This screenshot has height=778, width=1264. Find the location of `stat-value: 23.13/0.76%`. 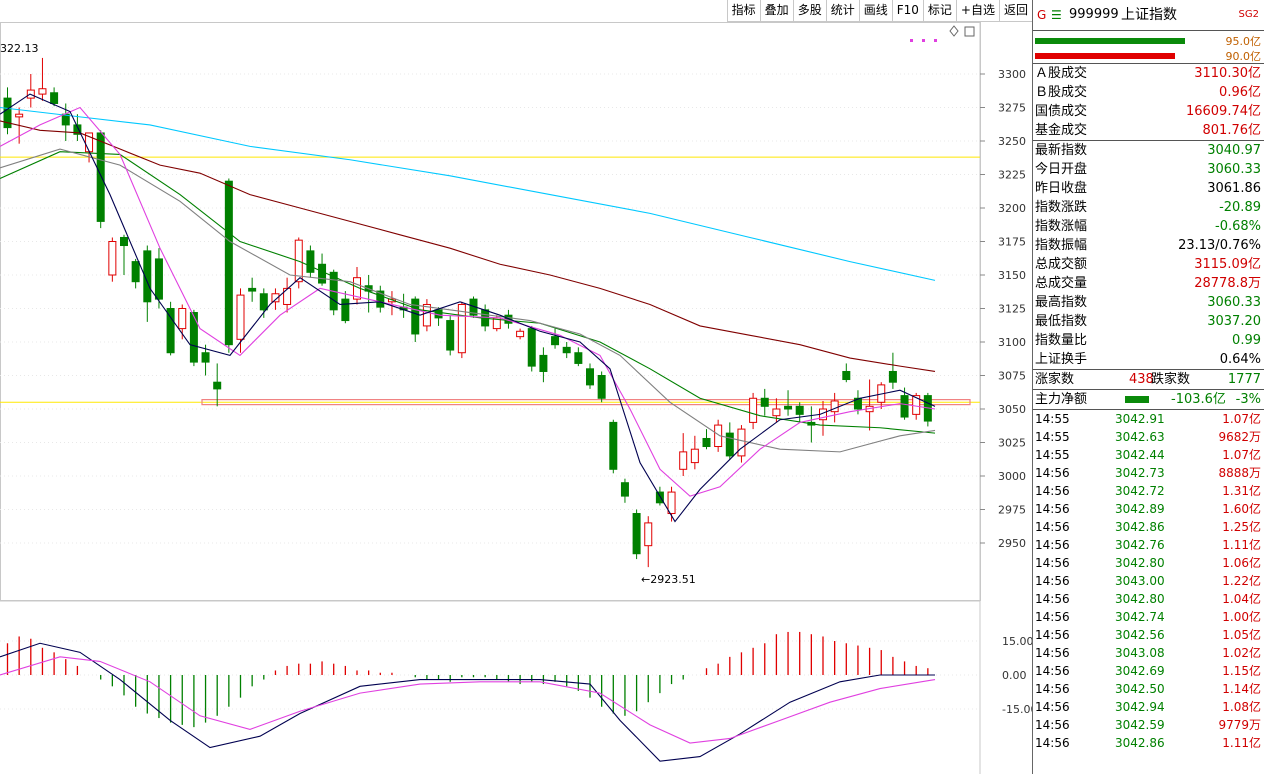

stat-value: 23.13/0.76% is located at coordinates (1219, 245).